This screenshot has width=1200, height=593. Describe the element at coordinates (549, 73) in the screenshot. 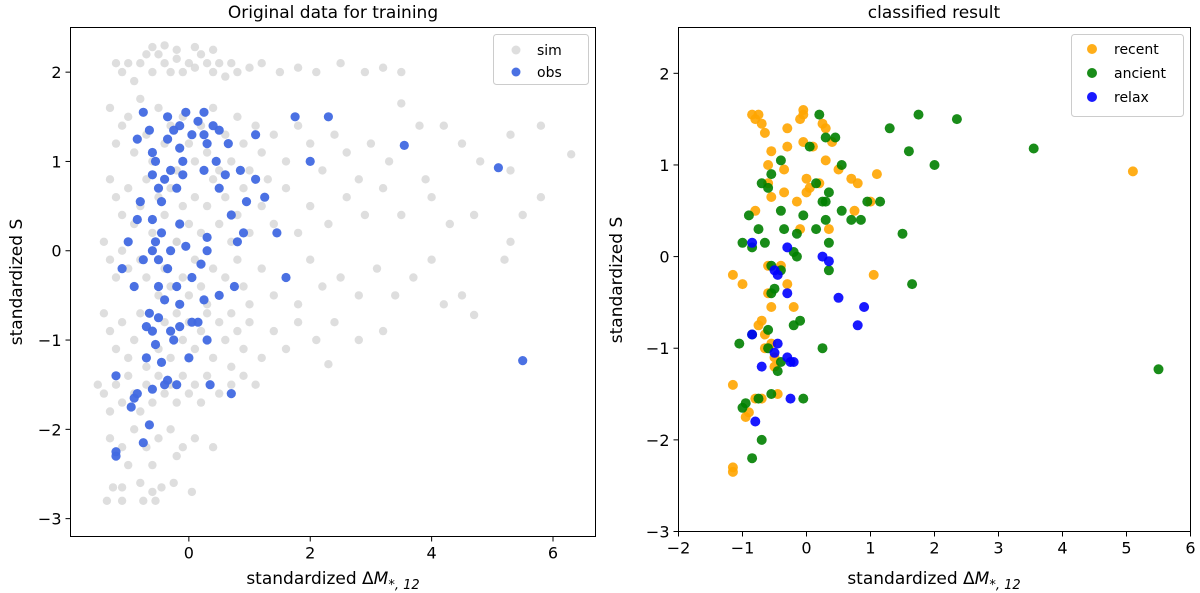

I see `legend-label-obs: obs` at that location.